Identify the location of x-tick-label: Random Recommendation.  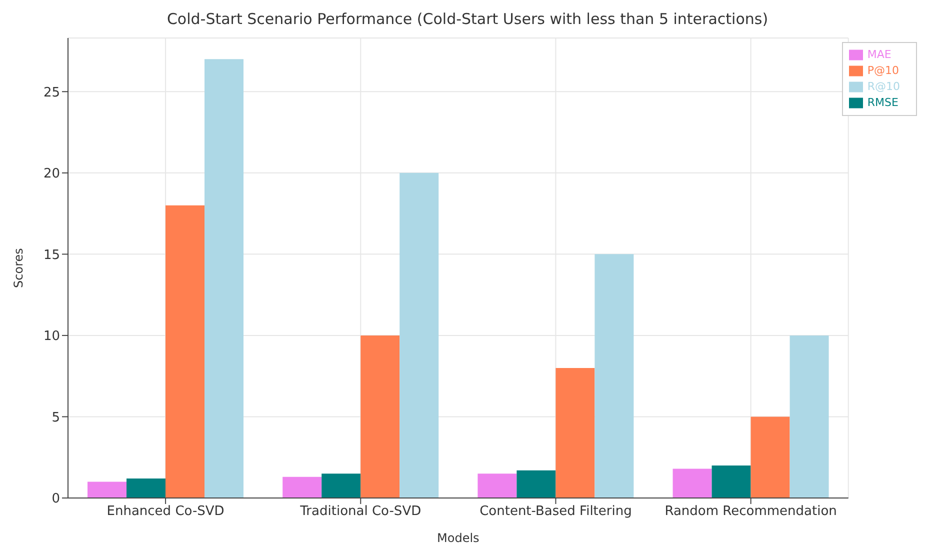
(750, 512).